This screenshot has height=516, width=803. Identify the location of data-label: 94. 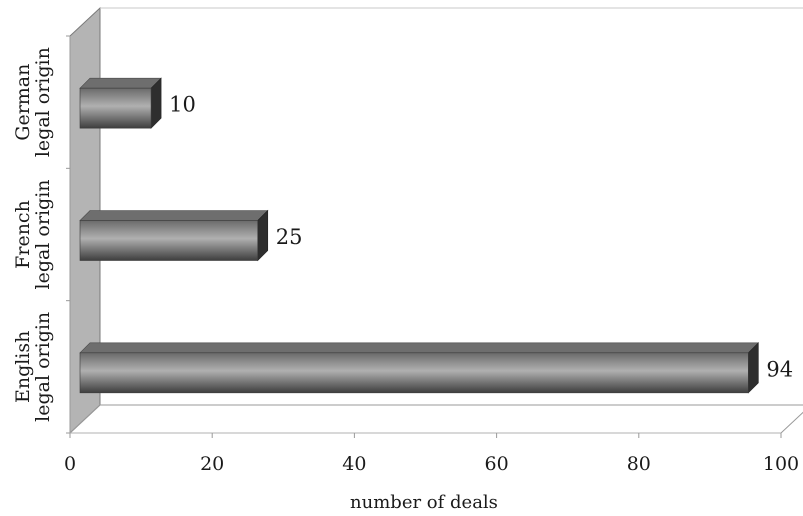
(779, 369).